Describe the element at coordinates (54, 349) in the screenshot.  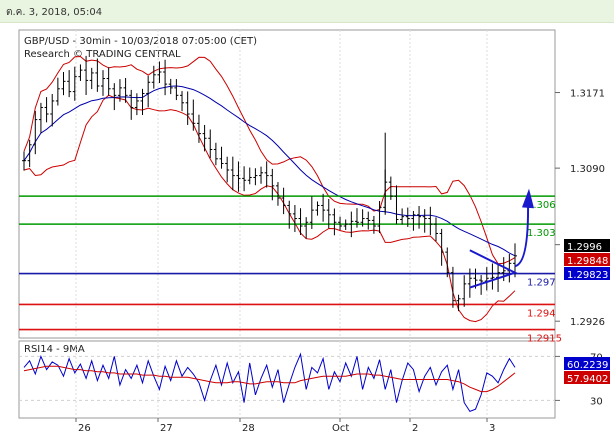
I see `rsi-title: RSI14 - 9MA` at that location.